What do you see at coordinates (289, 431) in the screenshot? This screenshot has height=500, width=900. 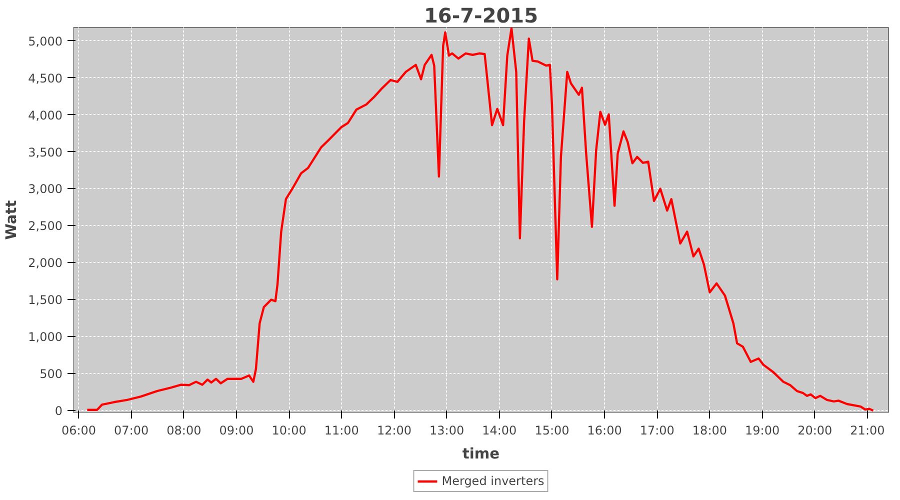 I see `x-tick-label: 10:00` at bounding box center [289, 431].